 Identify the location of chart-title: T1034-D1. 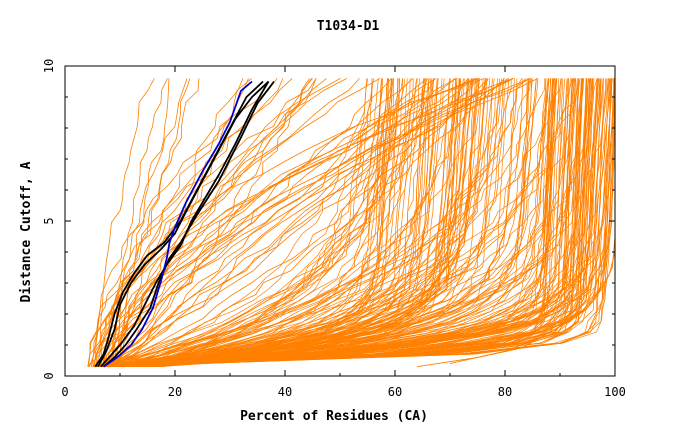
(348, 26).